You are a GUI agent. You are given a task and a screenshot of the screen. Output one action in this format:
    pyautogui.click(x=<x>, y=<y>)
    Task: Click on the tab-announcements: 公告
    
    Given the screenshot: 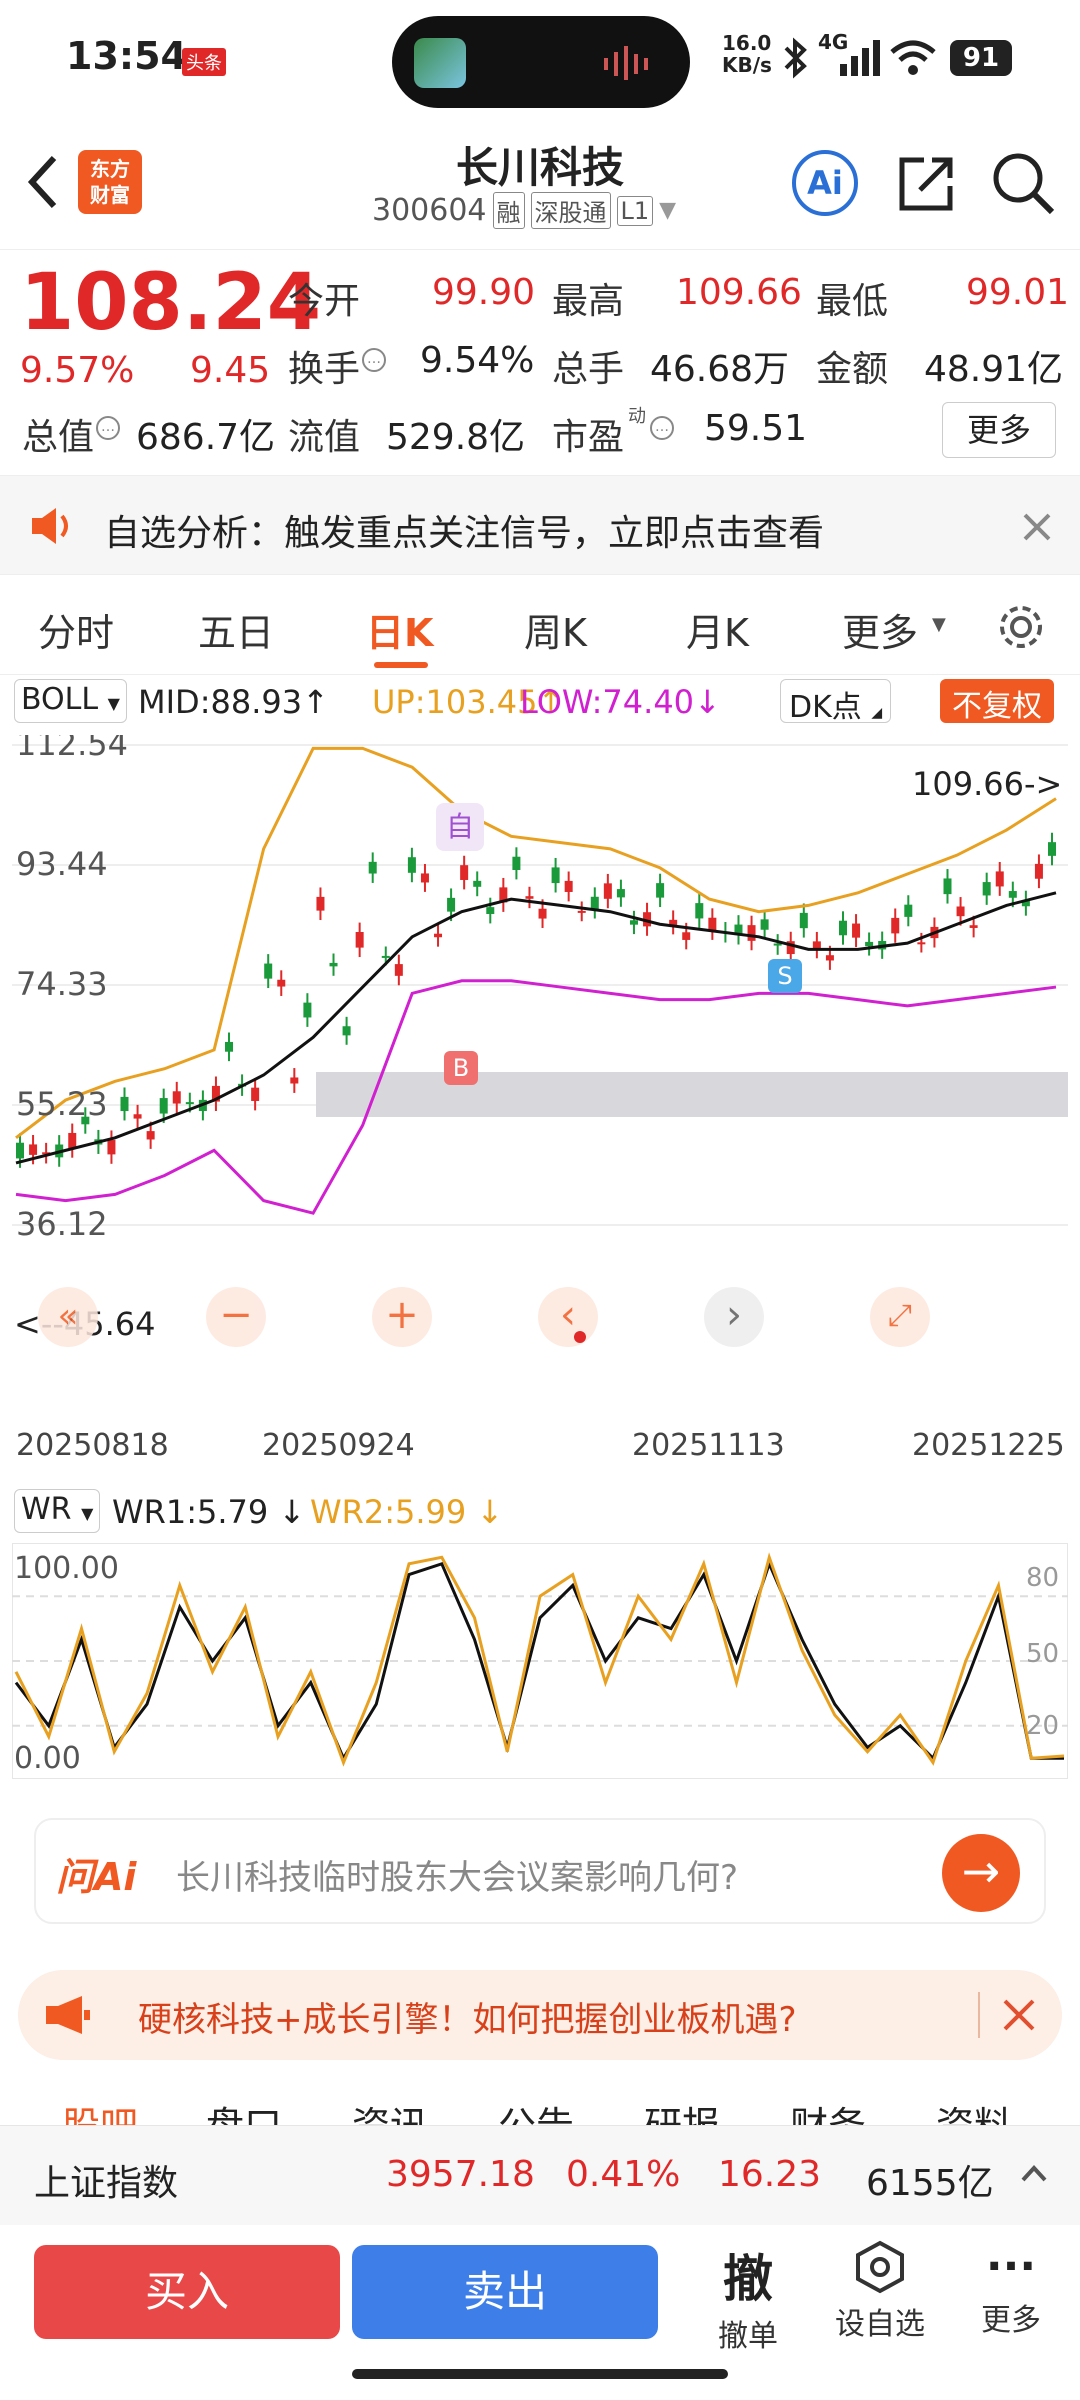 What is the action you would take?
    pyautogui.click(x=536, y=2110)
    